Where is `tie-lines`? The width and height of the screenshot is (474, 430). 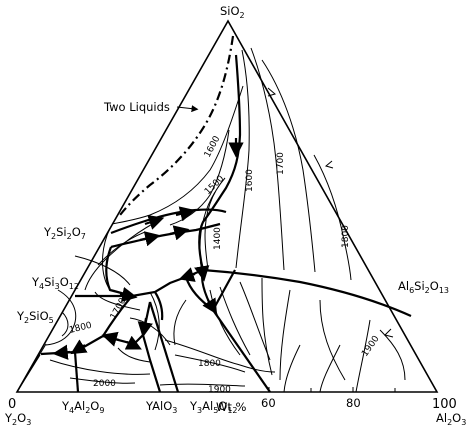
tie-lines is located at coordinates (31, 368).